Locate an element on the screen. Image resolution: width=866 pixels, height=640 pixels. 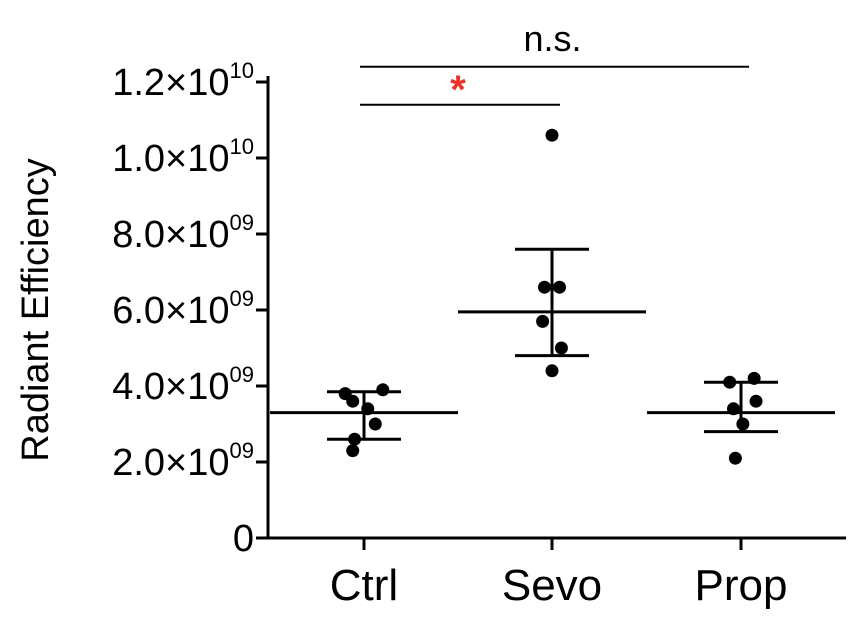
y-tick-mantissa: 4.0×10 is located at coordinates (170, 387).